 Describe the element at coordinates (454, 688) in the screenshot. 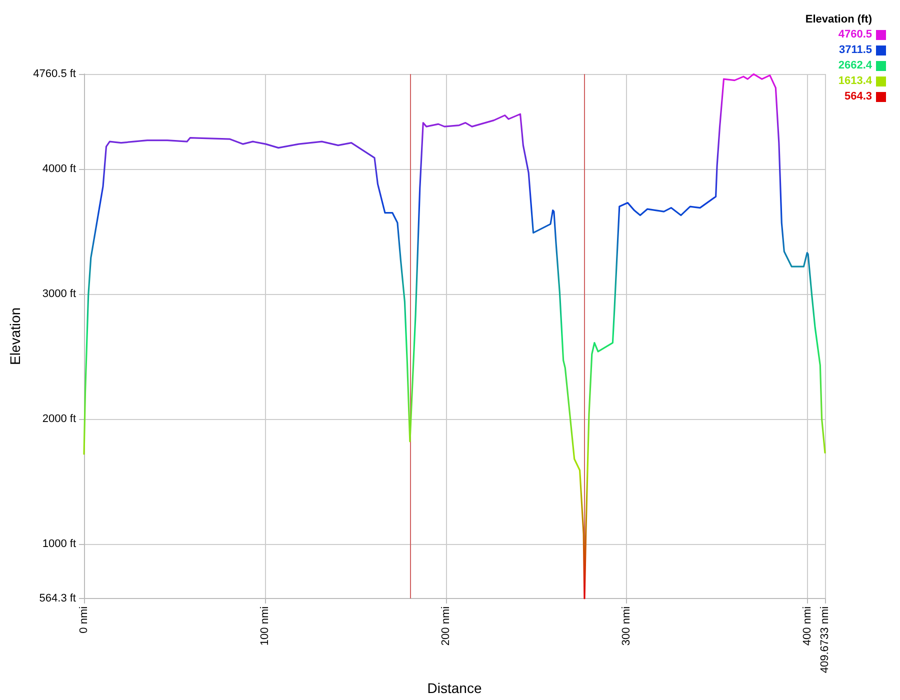

I see `x-axis-title: Distance` at that location.